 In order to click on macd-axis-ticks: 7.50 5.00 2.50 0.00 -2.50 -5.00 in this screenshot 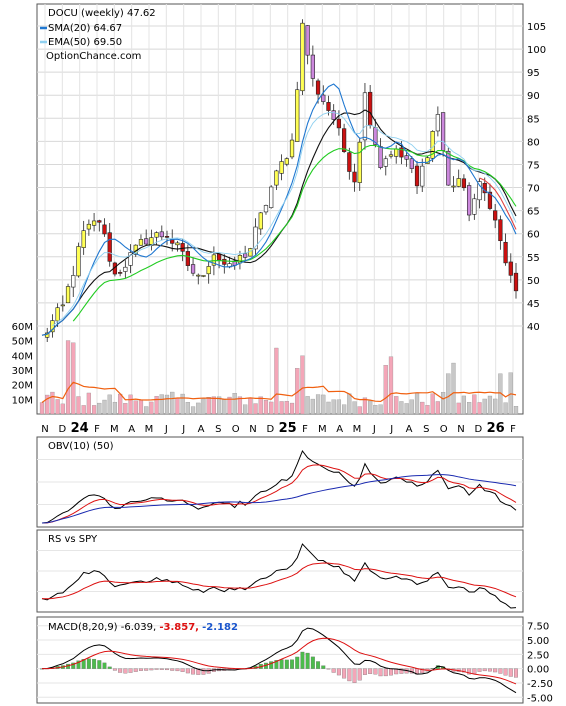, I will do `click(540, 663)`.